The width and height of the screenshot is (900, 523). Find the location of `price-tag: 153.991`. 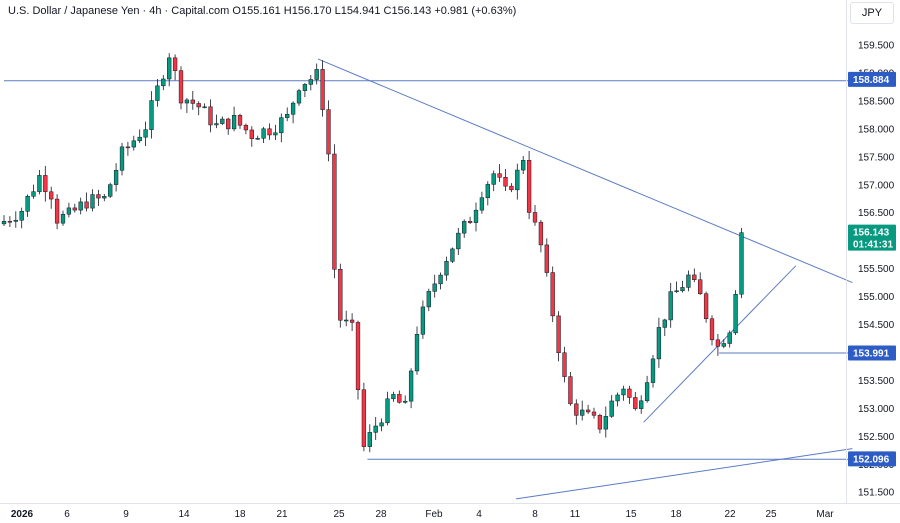

price-tag: 153.991 is located at coordinates (872, 353).